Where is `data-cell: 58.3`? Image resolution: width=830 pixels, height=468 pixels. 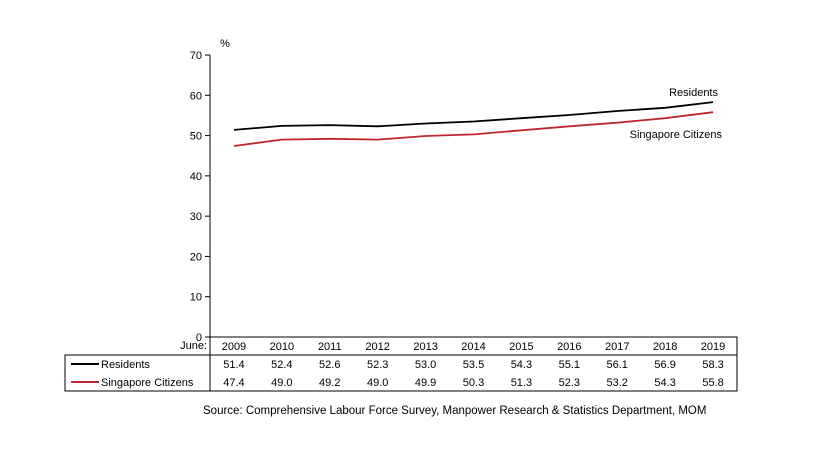
data-cell: 58.3 is located at coordinates (712, 365).